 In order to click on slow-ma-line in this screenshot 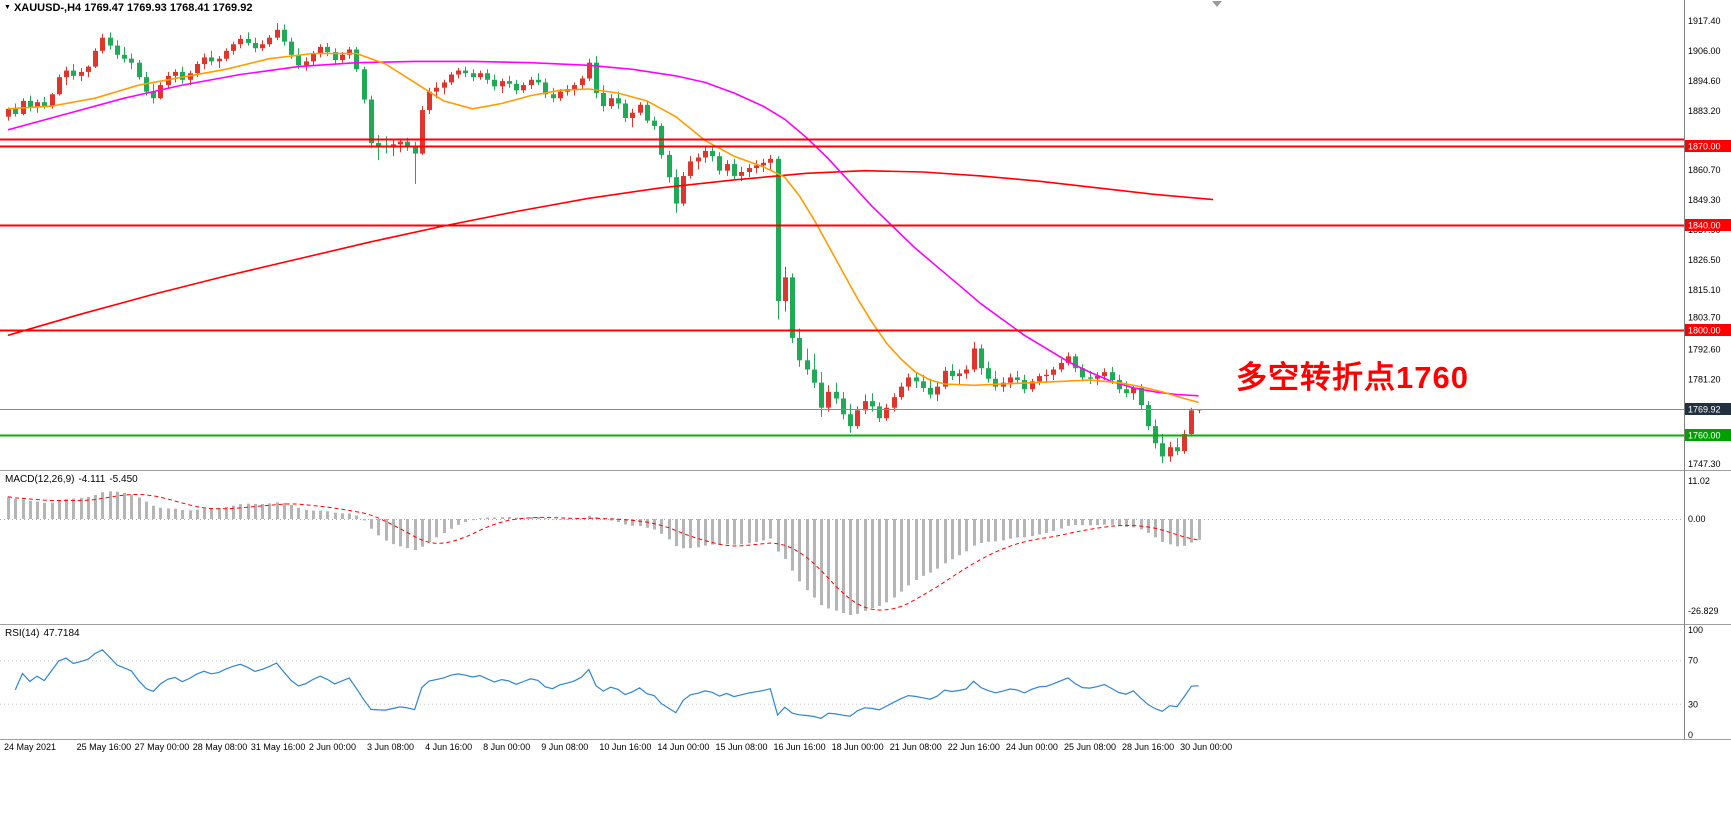, I will do `click(610, 253)`.